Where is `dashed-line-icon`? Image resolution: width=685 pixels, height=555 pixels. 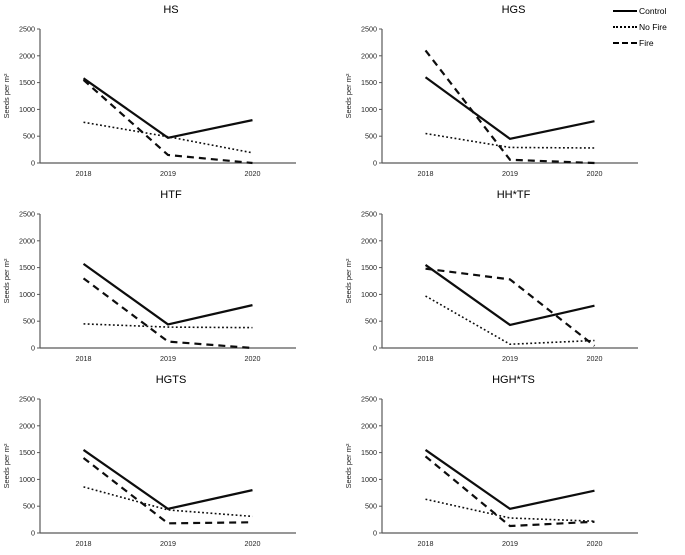 dashed-line-icon is located at coordinates (625, 43).